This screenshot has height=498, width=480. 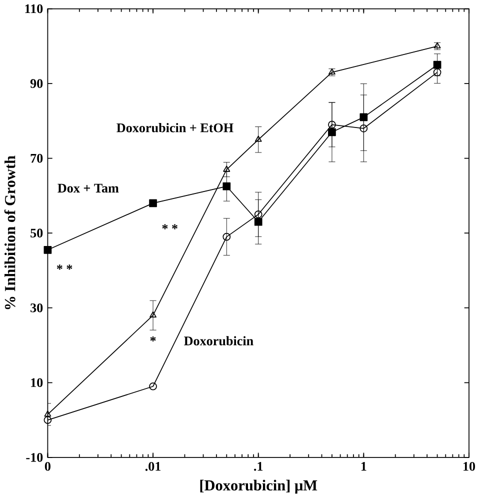 I want to click on y-axis-title: % Inhibition of Growth, so click(x=10, y=233).